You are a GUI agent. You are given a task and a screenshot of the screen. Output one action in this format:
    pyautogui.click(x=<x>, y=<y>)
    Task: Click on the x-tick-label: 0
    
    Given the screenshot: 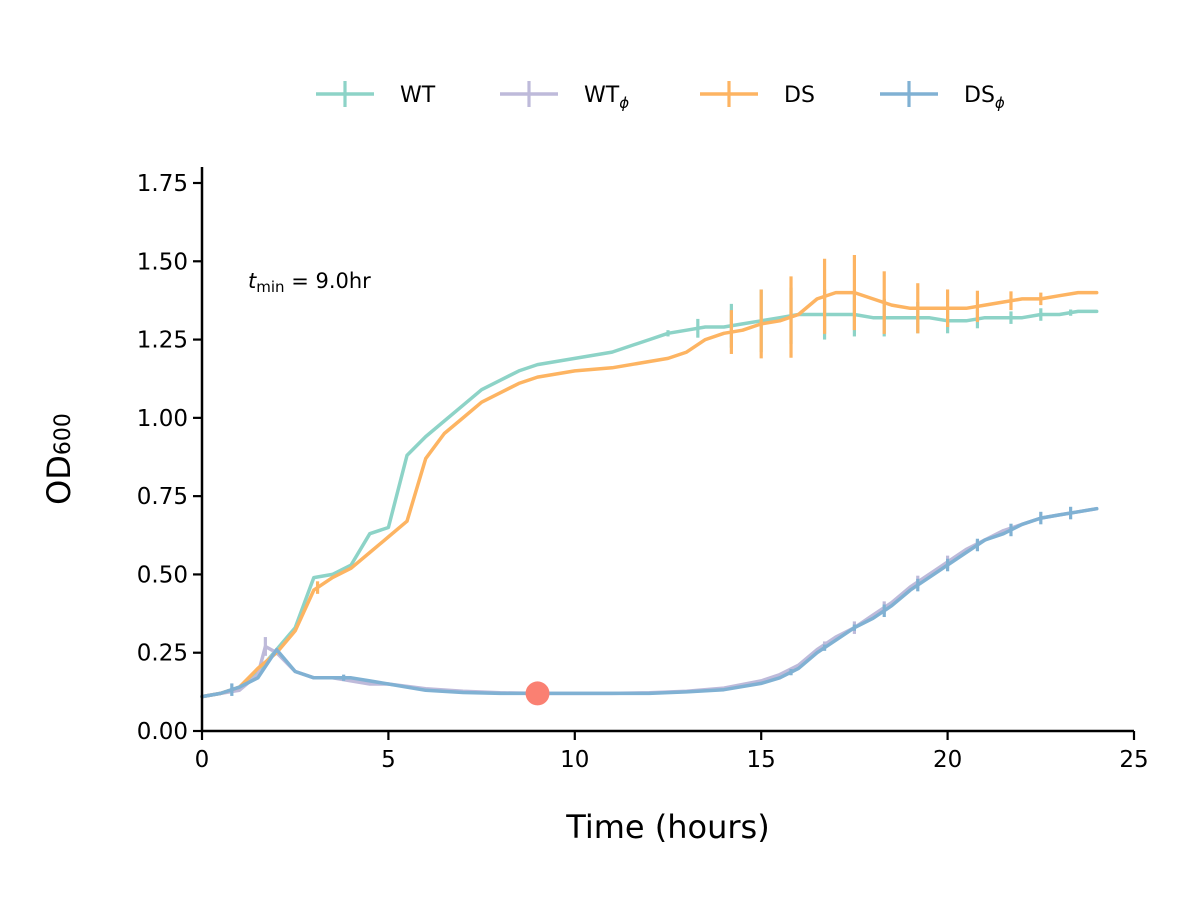 What is the action you would take?
    pyautogui.click(x=202, y=760)
    